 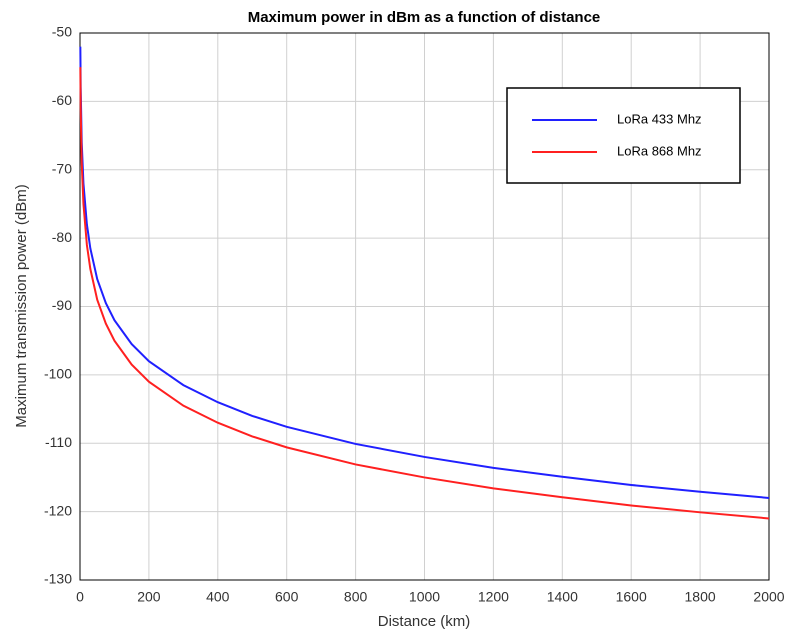 What do you see at coordinates (424, 621) in the screenshot?
I see `x-axis-label: Distance (km)` at bounding box center [424, 621].